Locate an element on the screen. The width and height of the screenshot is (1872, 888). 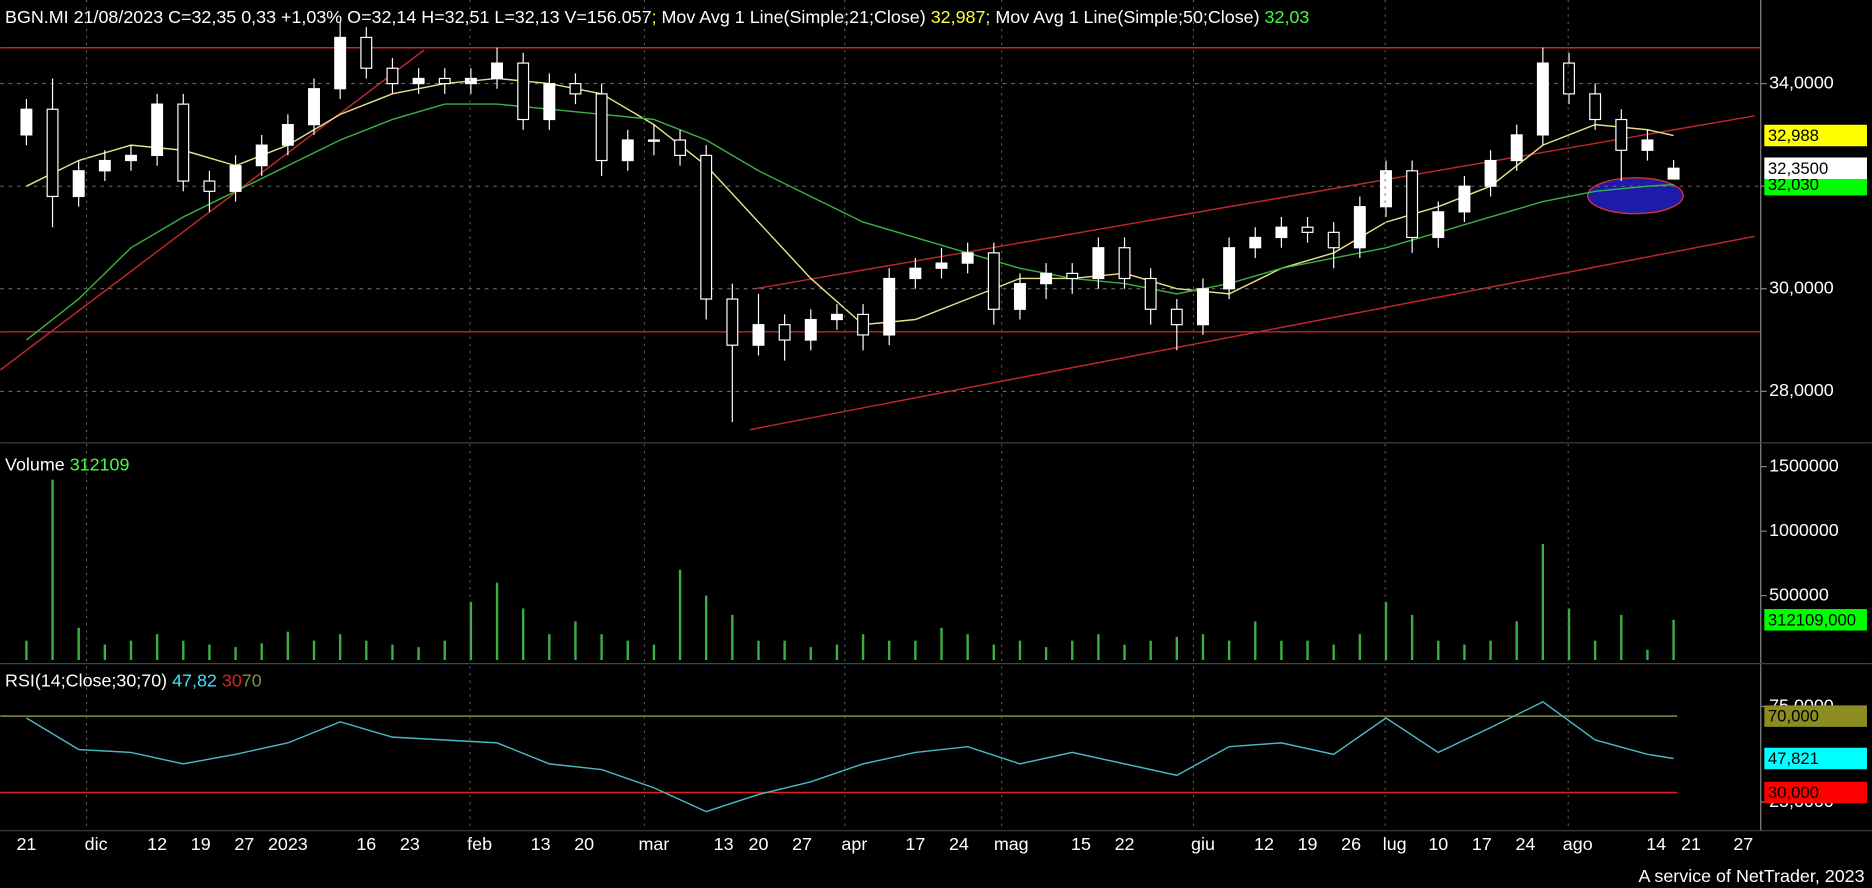
y-tick-label: 500000 is located at coordinates (1799, 594).